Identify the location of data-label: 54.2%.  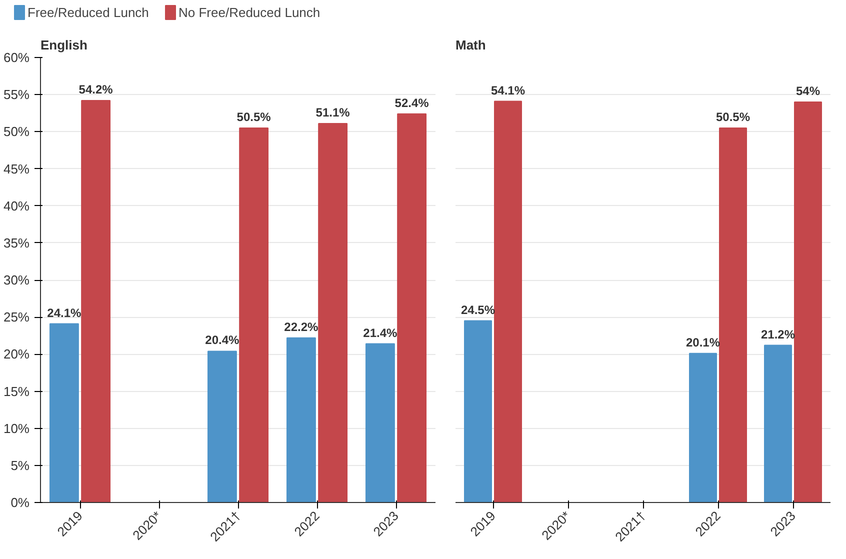
(96, 89).